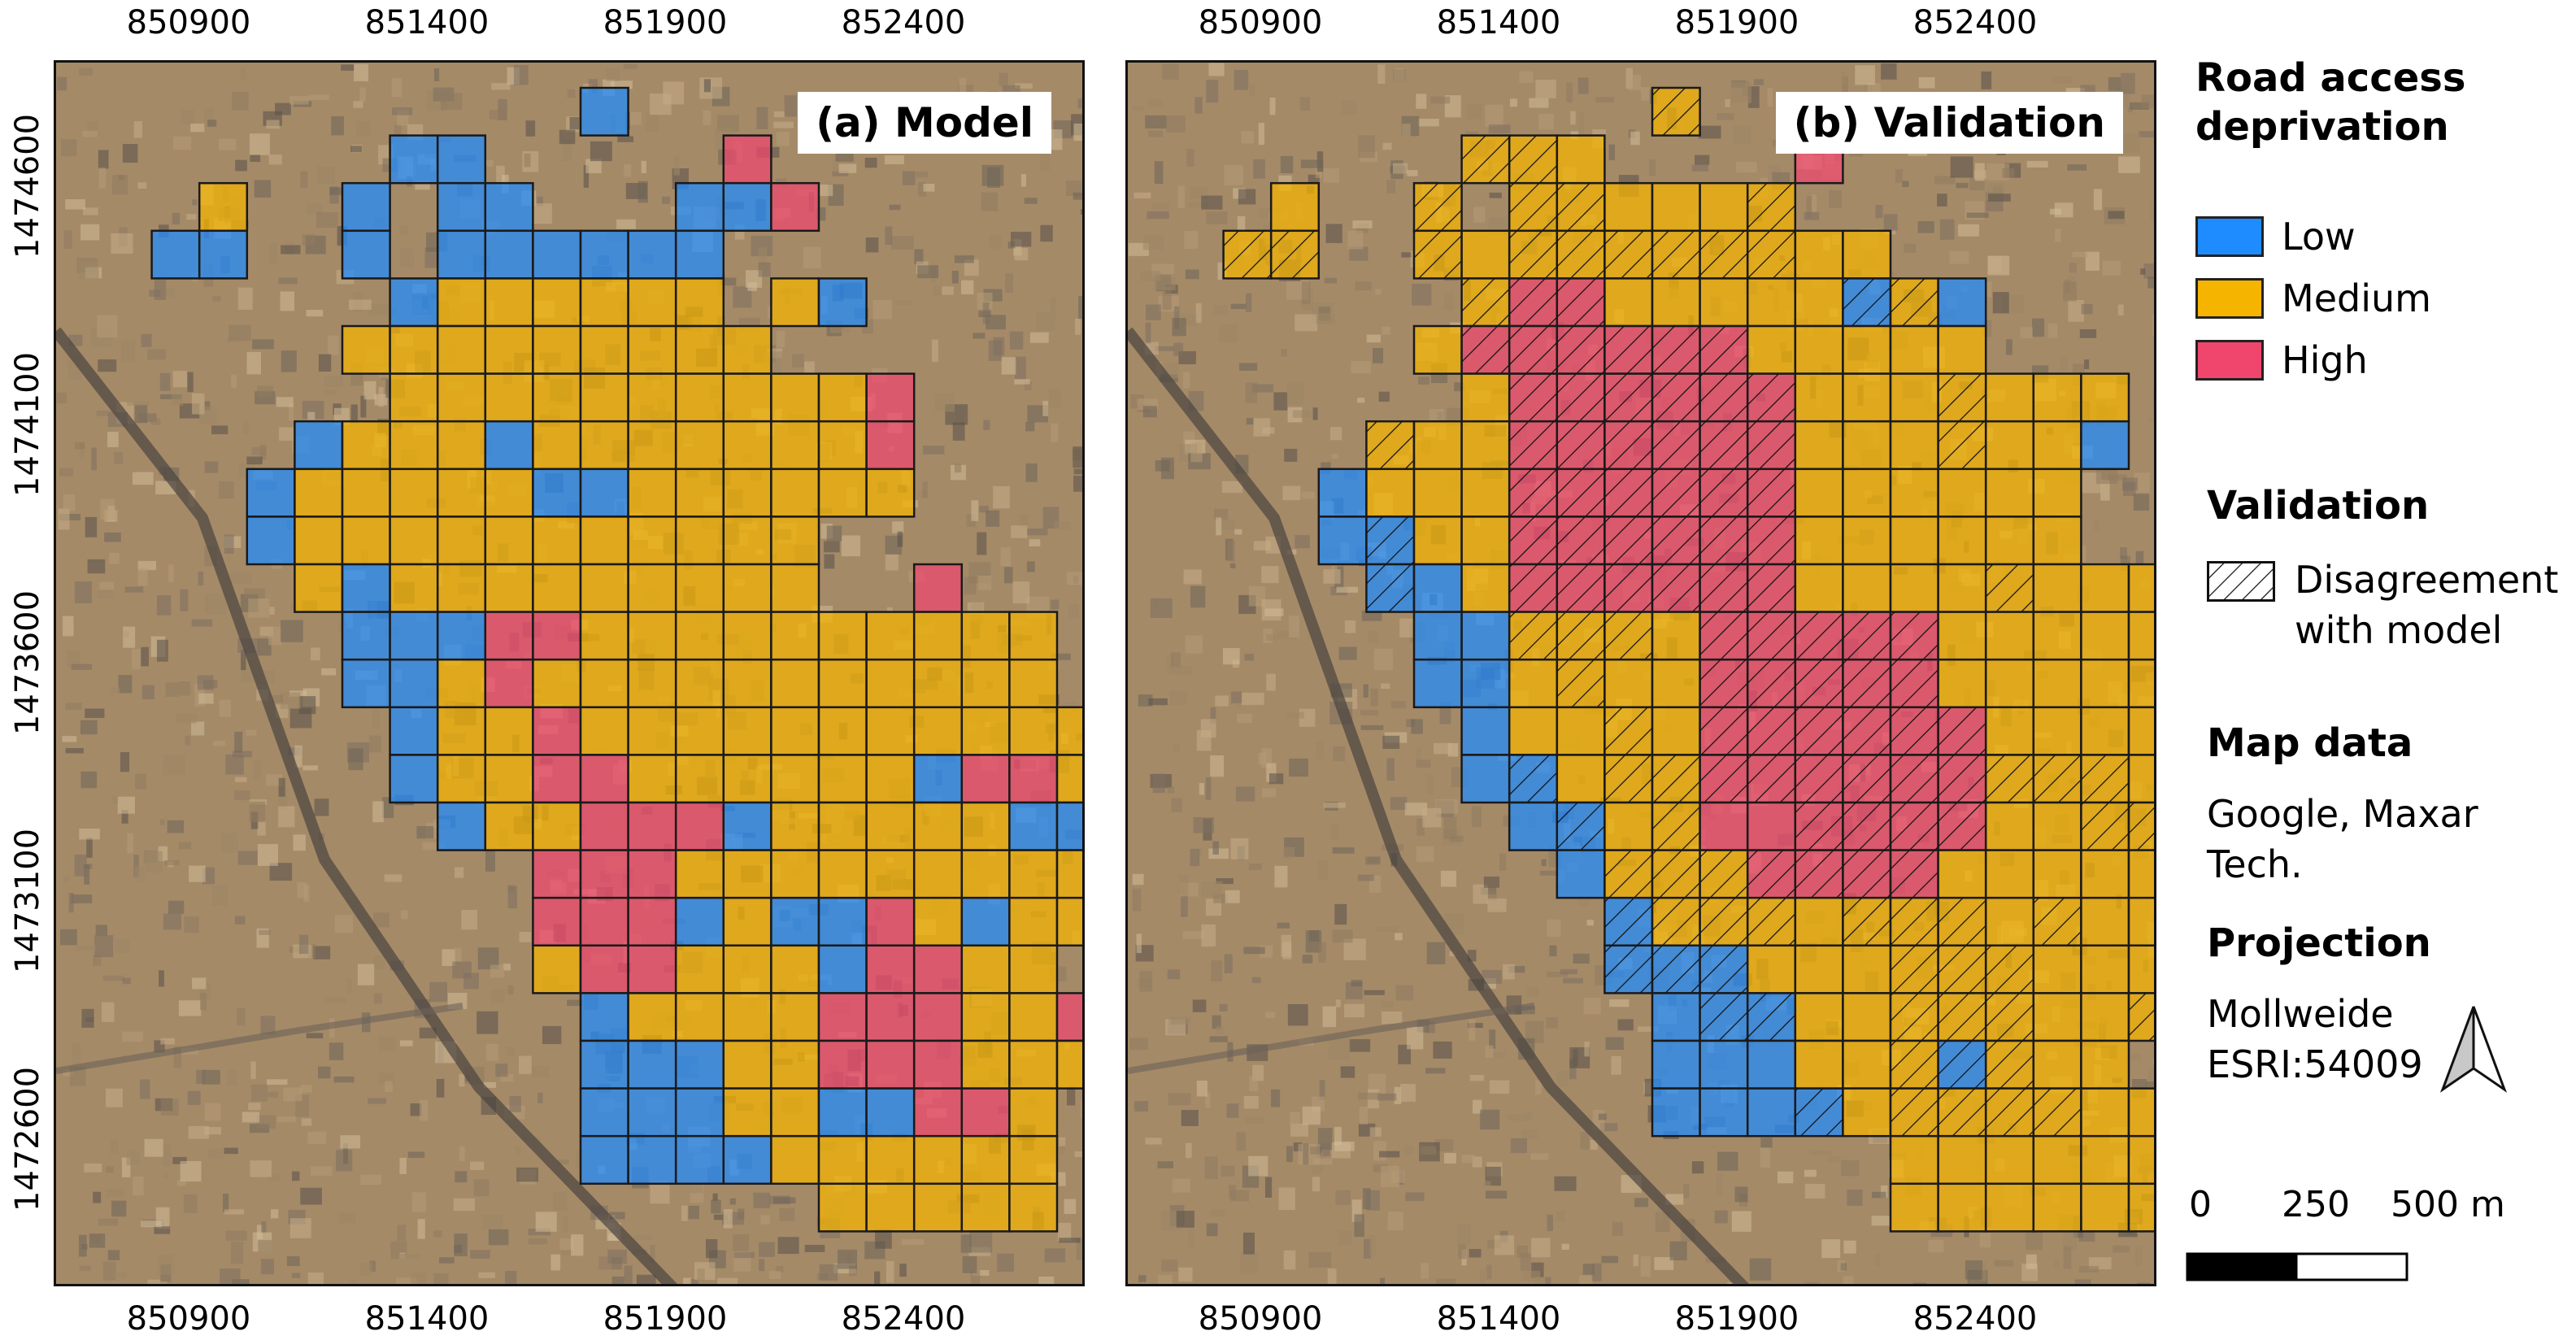  Describe the element at coordinates (189, 1319) in the screenshot. I see `x-tick-label: 850900` at that location.